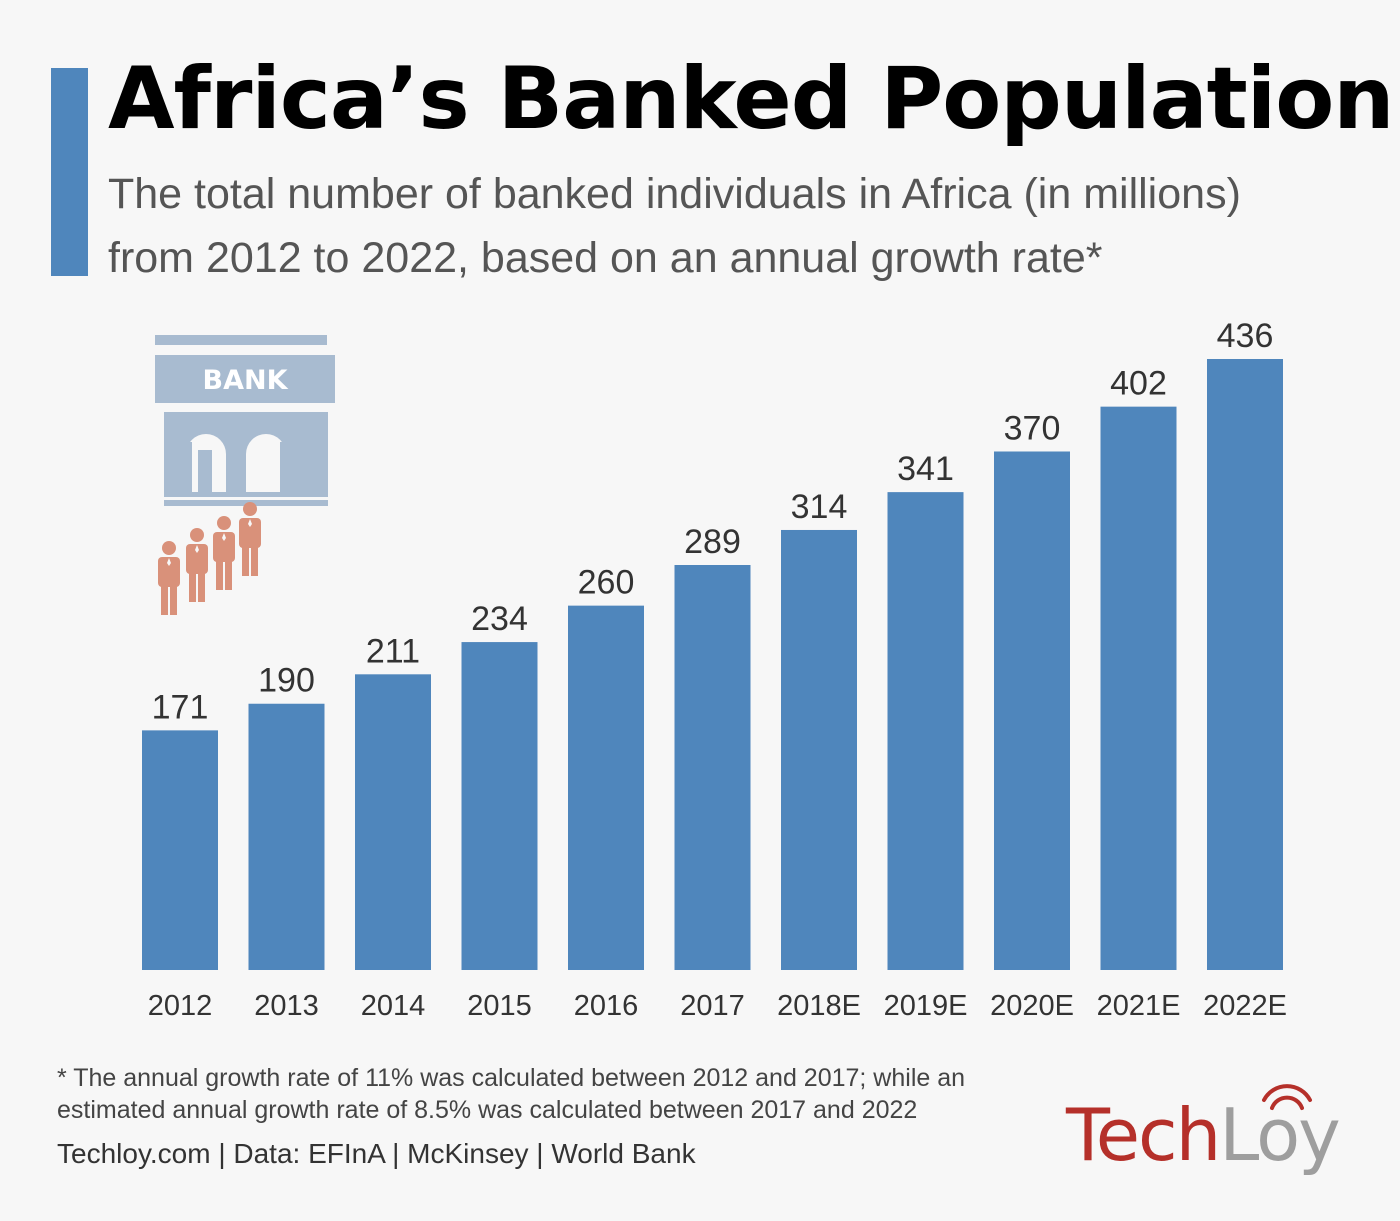 This screenshot has height=1221, width=1400. I want to click on category-label-2013: 2013, so click(286, 1006).